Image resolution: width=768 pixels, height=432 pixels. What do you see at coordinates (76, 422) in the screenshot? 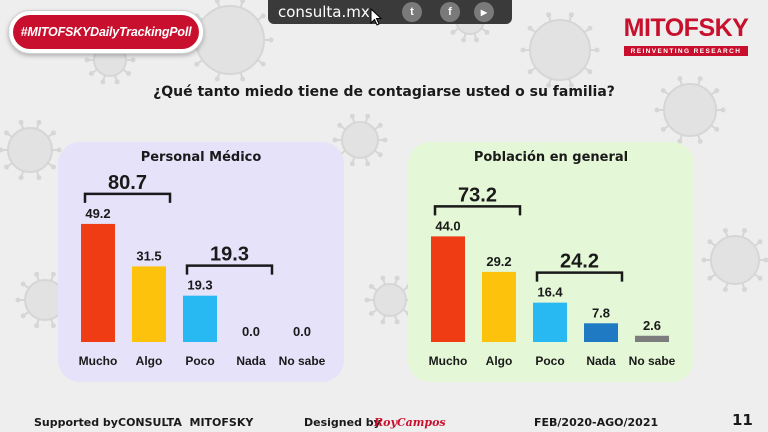
I see `footer-supported-by: Supported by` at bounding box center [76, 422].